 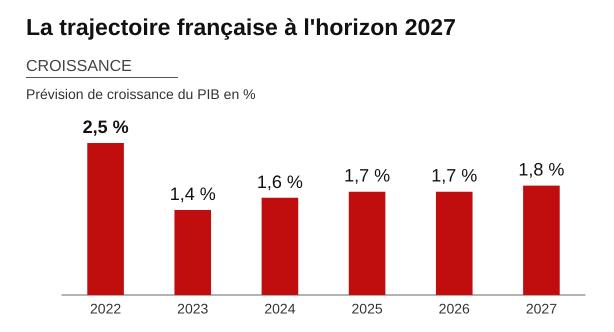 What do you see at coordinates (141, 94) in the screenshot?
I see `y-axis-title: Prévision de croissance du PIB en %` at bounding box center [141, 94].